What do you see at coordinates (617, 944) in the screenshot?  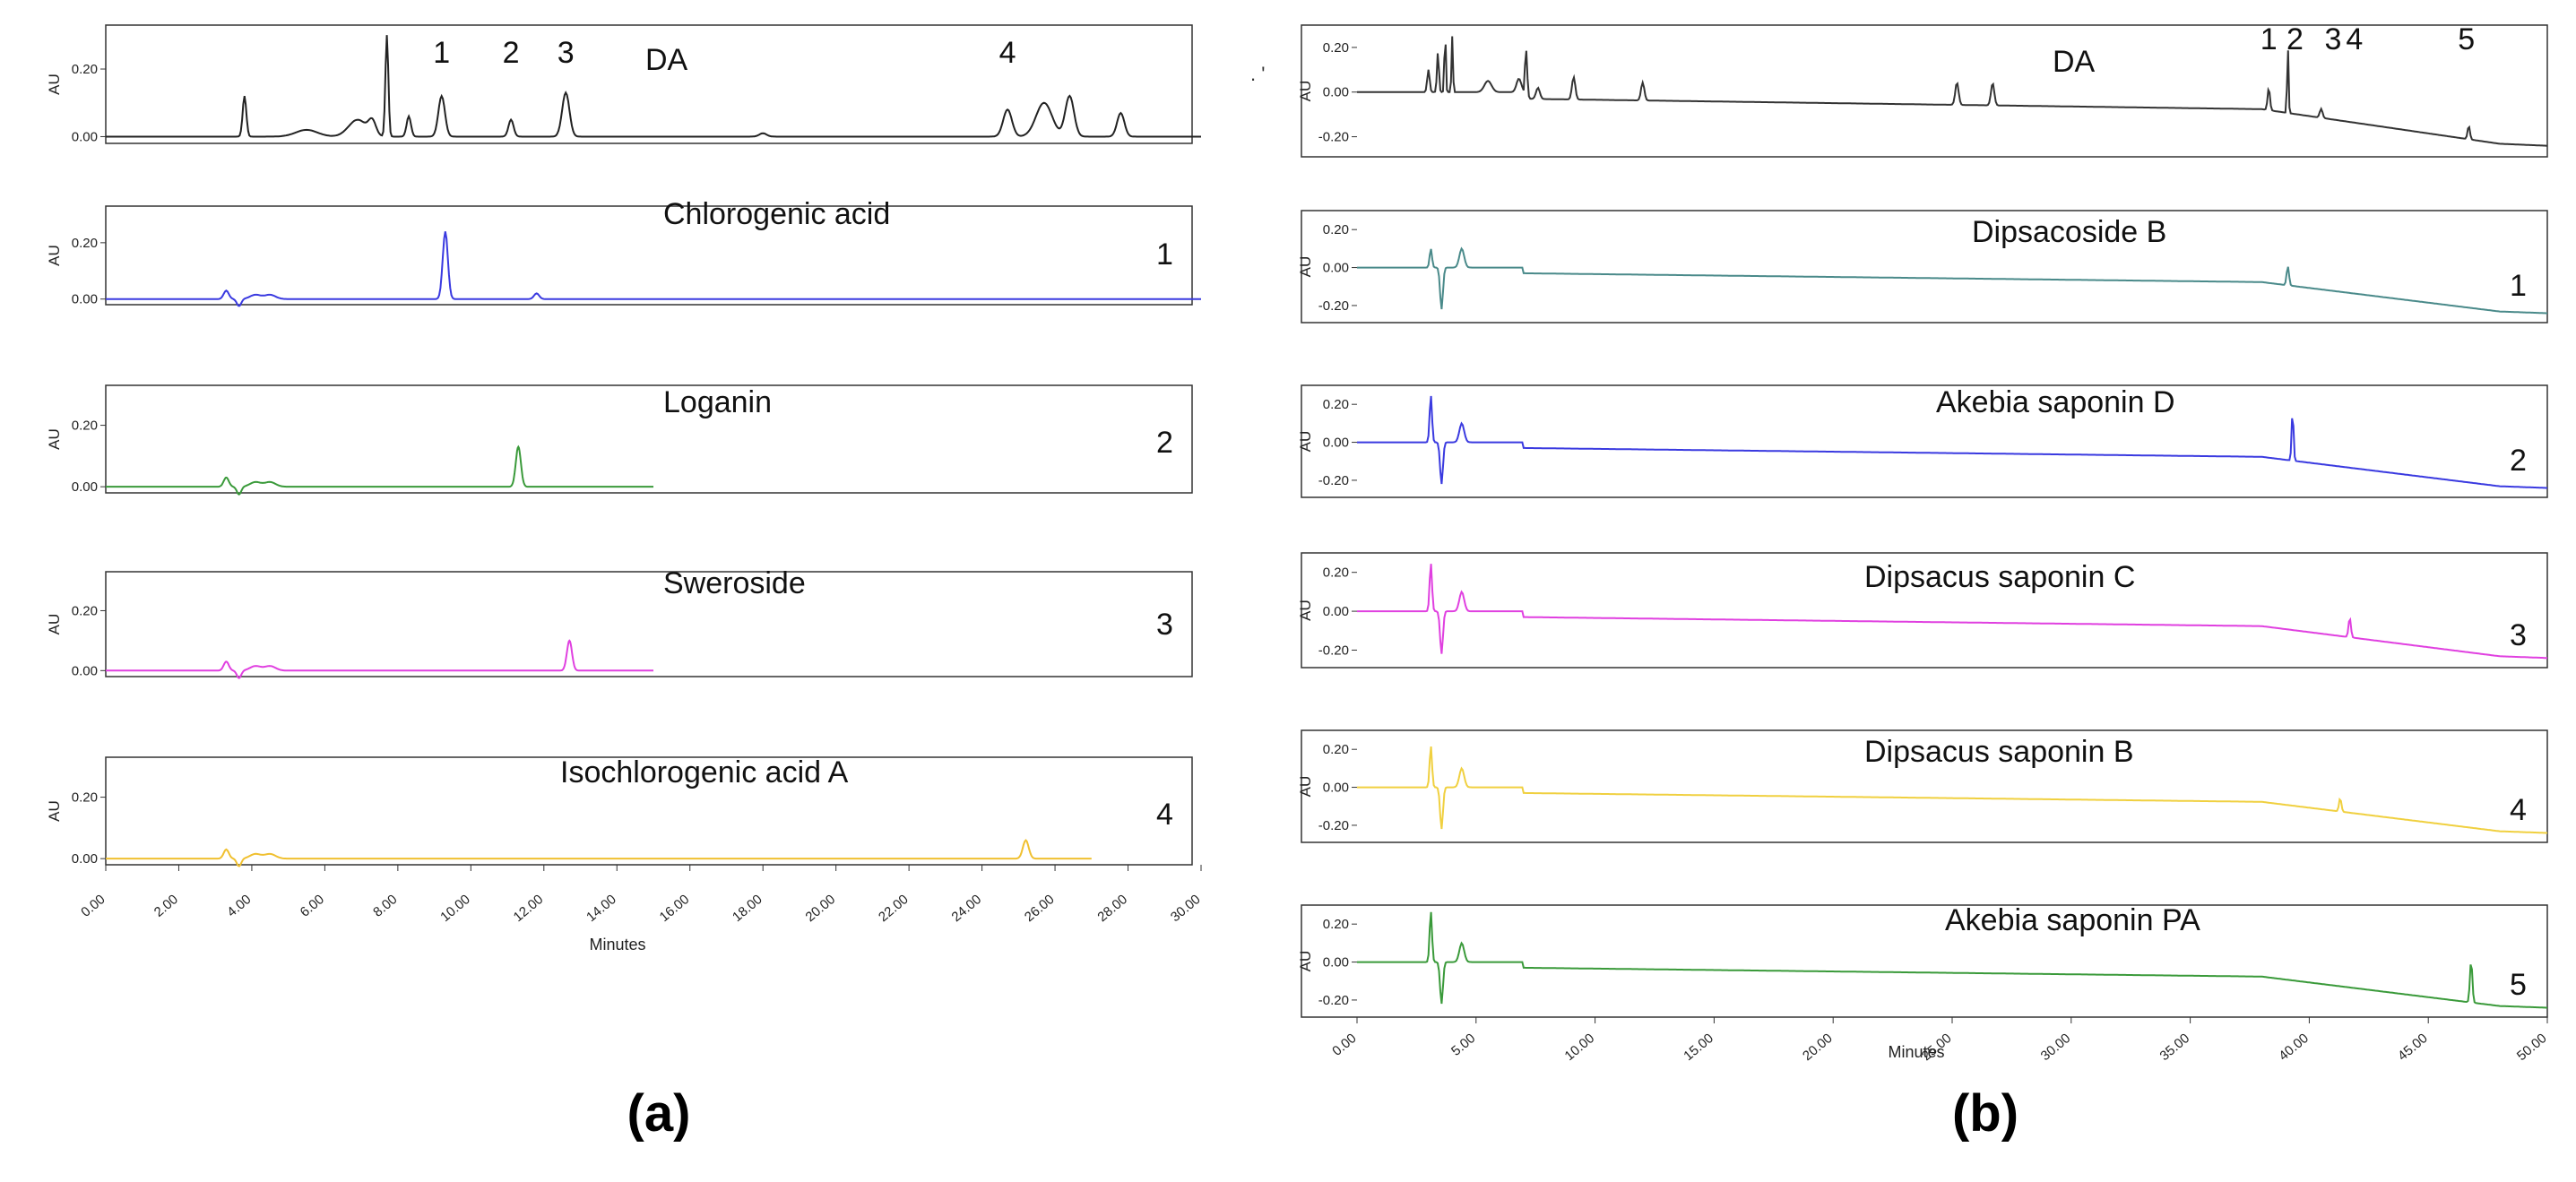 I see `x-axis-label: Minutes` at bounding box center [617, 944].